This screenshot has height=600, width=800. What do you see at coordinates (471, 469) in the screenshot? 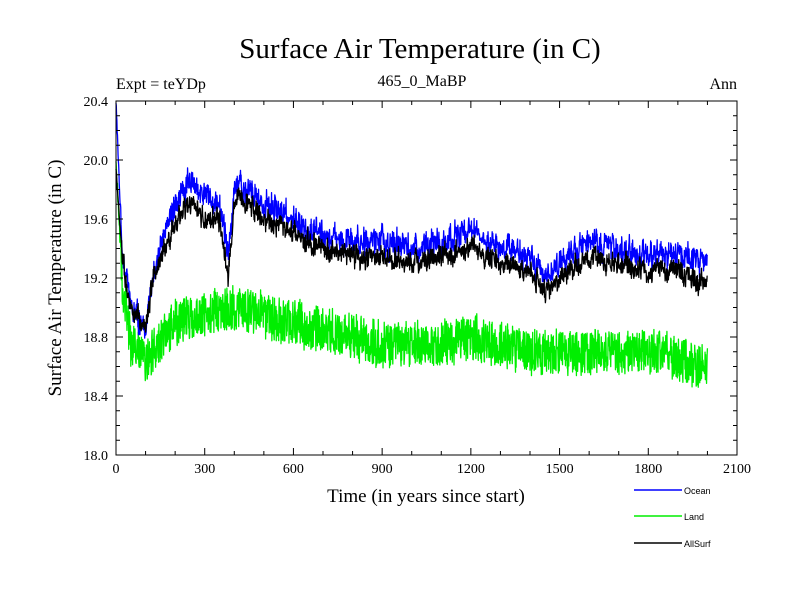
I see `x-tick-label: 1200` at bounding box center [471, 469].